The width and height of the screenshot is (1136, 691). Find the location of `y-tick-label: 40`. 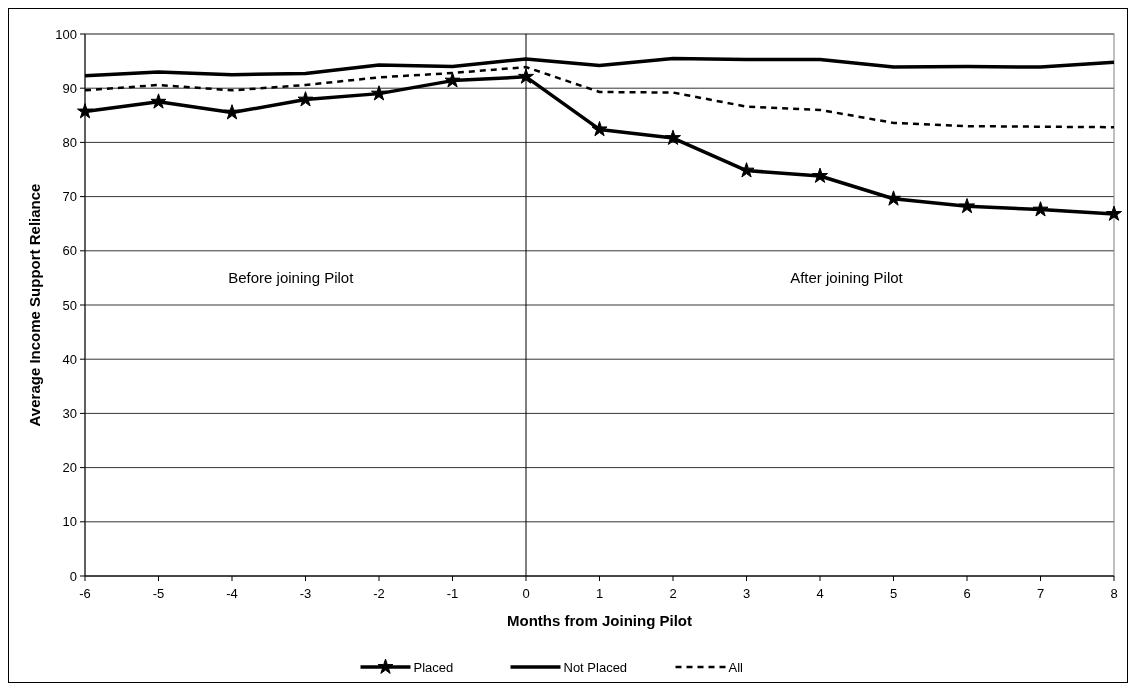

y-tick-label: 40 is located at coordinates (69, 359).